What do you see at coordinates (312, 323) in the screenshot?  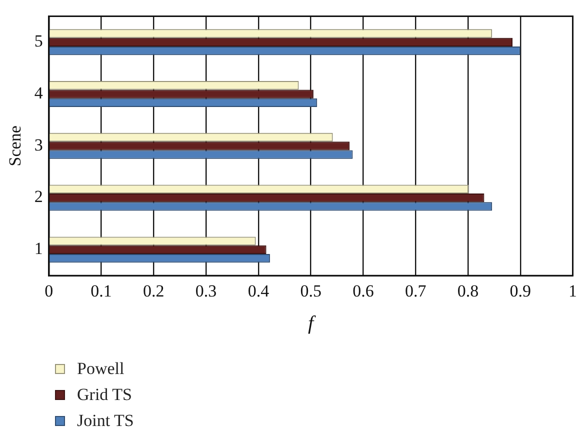 I see `x-axis-title: f` at bounding box center [312, 323].